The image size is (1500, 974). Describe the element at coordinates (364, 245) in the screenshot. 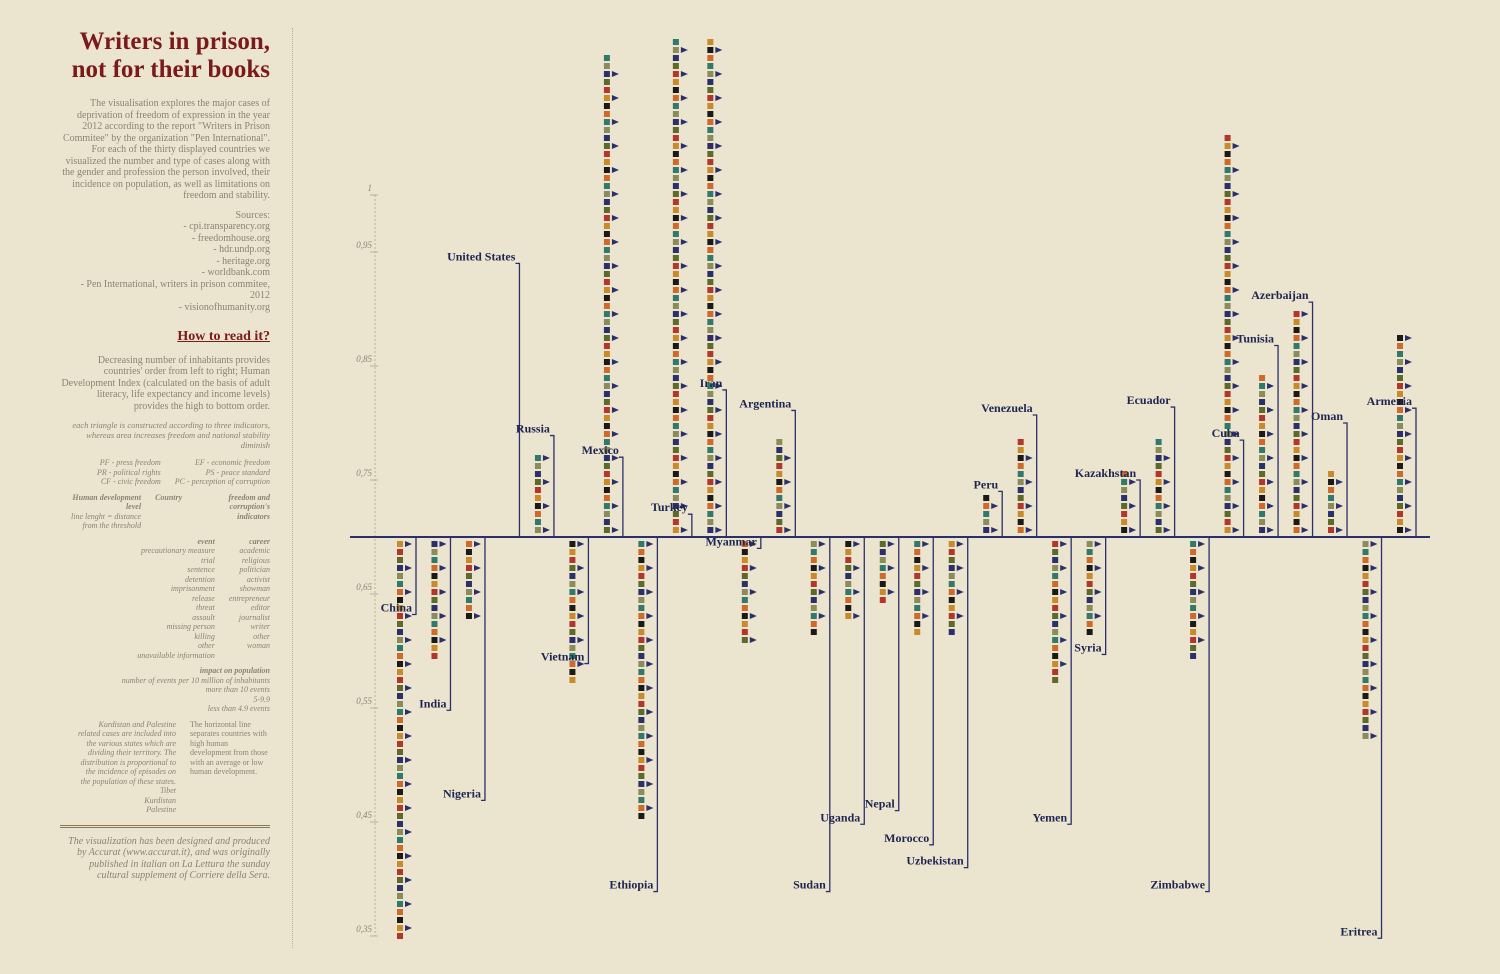

I see `y-tick-label: 0,95` at that location.